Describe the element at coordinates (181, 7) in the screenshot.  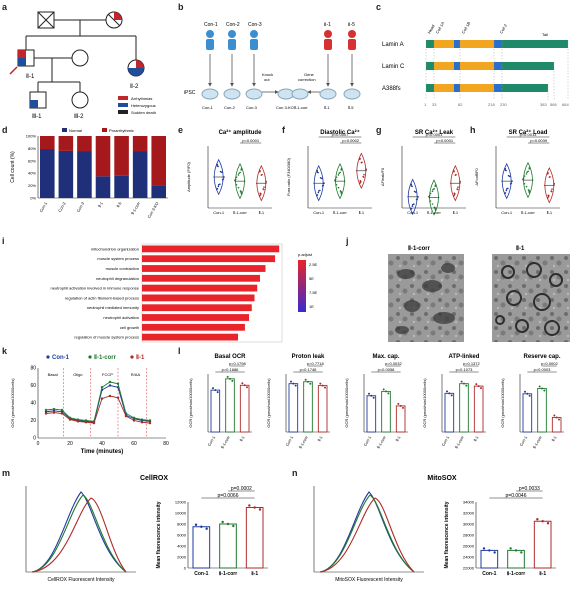
I see `panel-label-b: b` at that location.